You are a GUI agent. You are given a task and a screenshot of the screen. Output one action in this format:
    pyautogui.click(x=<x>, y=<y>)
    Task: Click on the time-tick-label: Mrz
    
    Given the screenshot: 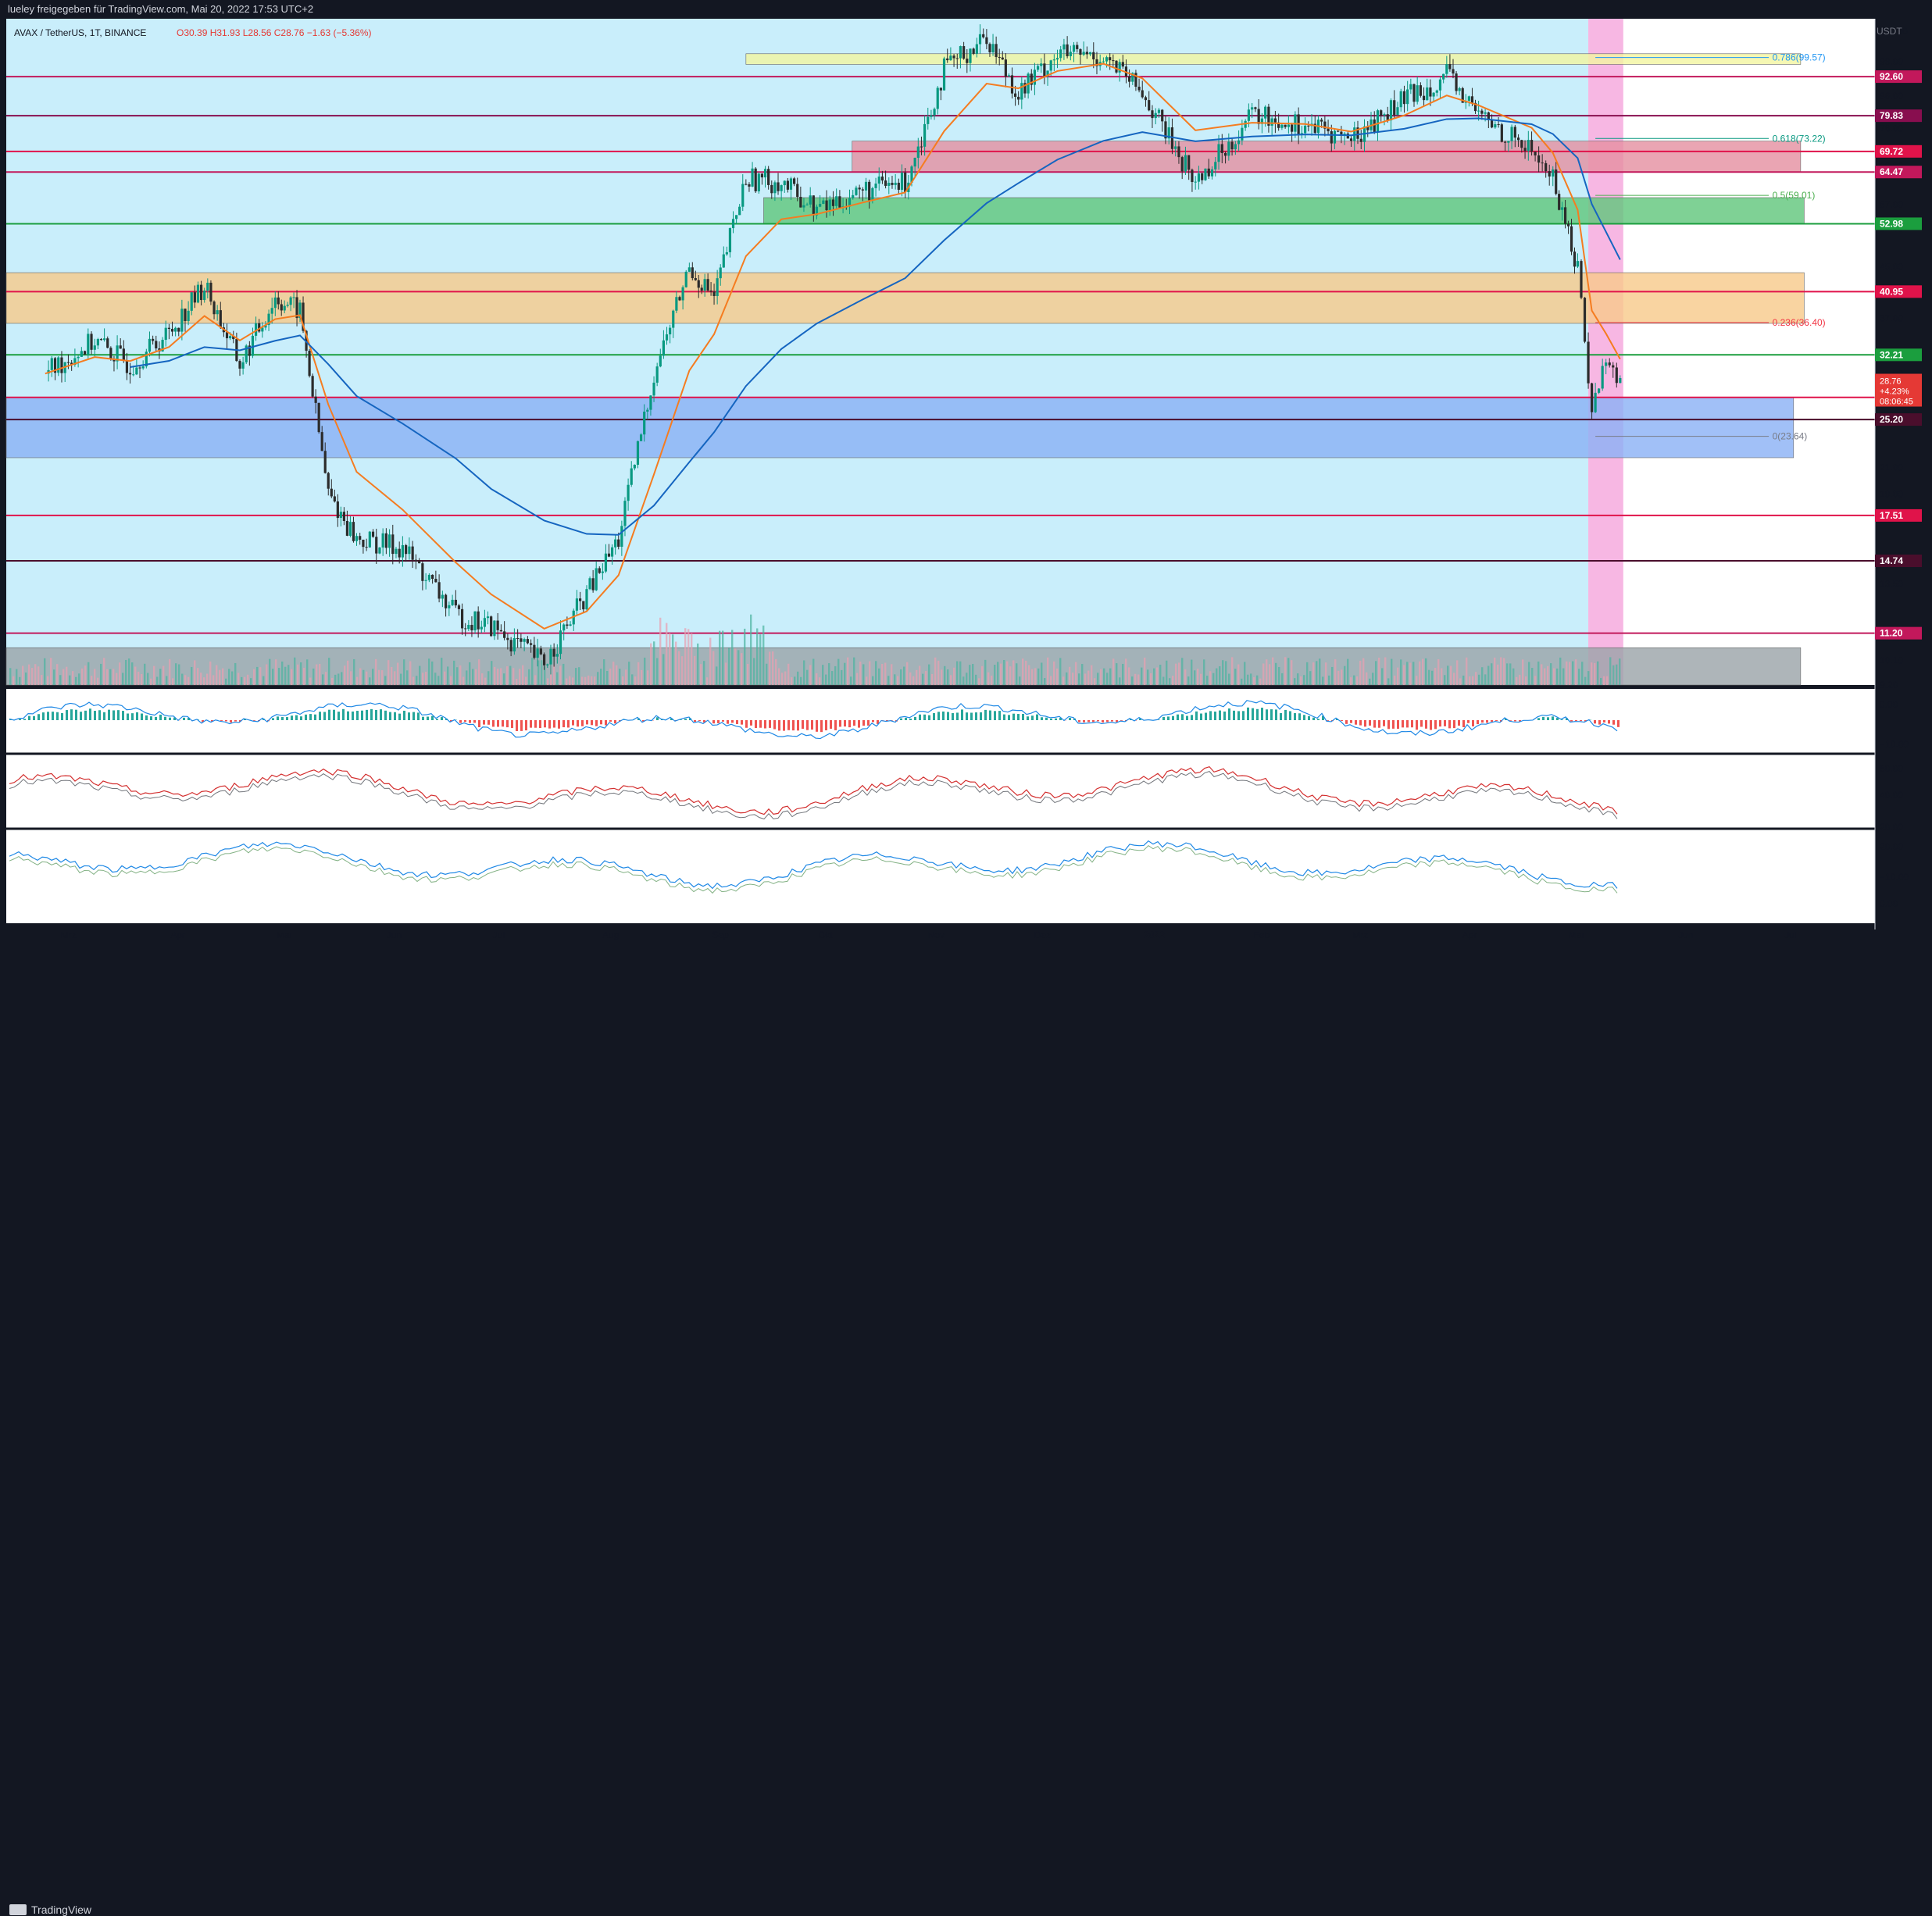 What is the action you would take?
    pyautogui.click(x=69, y=934)
    